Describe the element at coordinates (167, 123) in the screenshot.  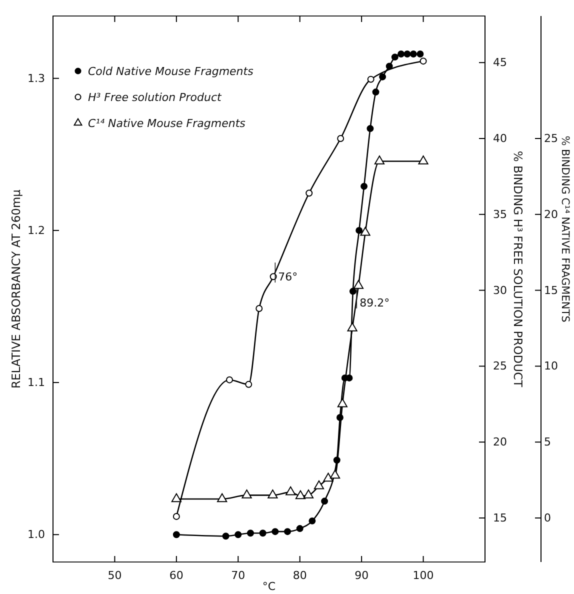
I see `legend-label: C¹⁴ Native Mouse Fragments` at that location.